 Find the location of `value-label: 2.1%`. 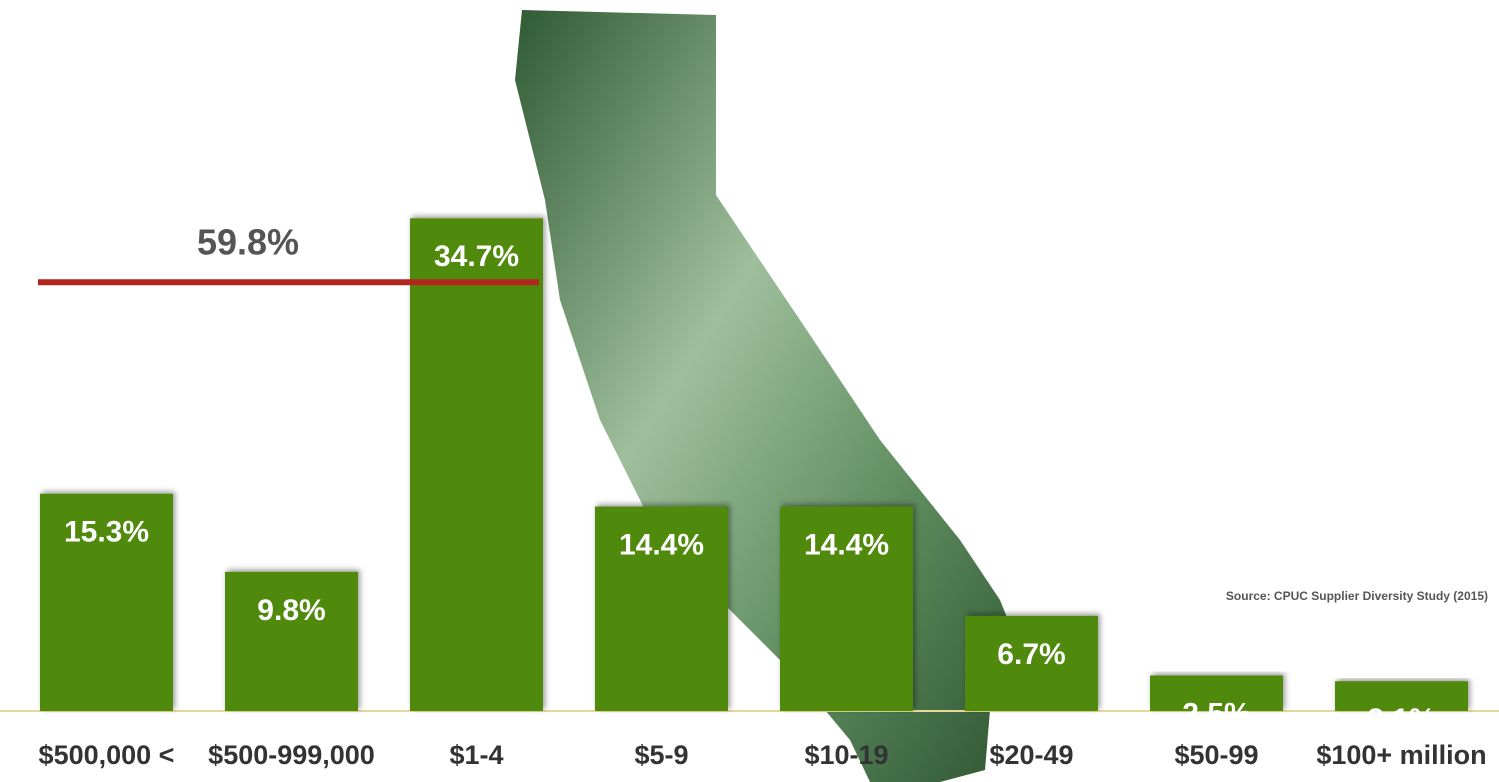

value-label: 2.1% is located at coordinates (1401, 719).